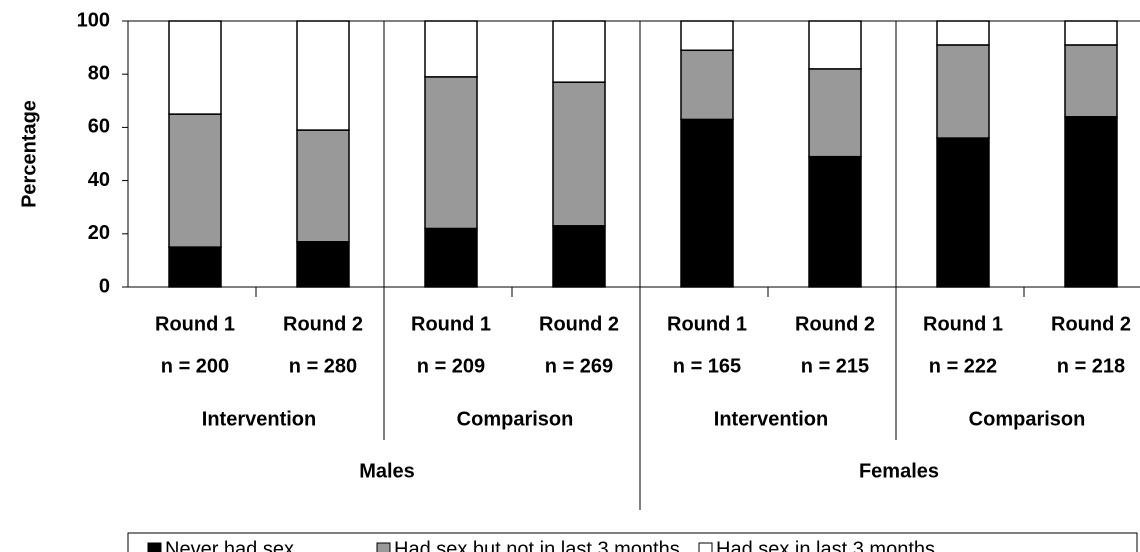 Image resolution: width=1140 pixels, height=552 pixels. Describe the element at coordinates (104, 286) in the screenshot. I see `y-tick-label: 0` at that location.